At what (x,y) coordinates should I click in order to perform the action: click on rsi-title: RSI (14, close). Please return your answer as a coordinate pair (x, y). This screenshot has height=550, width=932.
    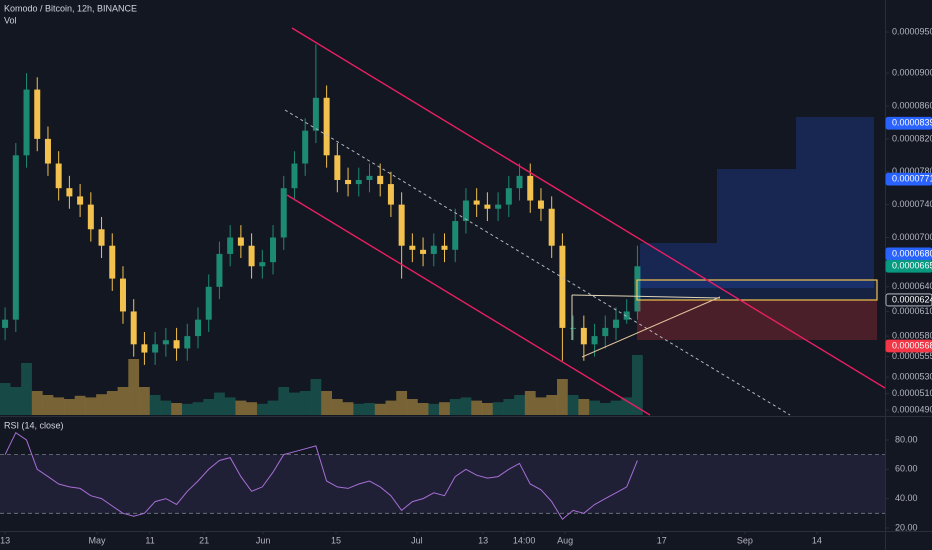
    Looking at the image, I should click on (34, 425).